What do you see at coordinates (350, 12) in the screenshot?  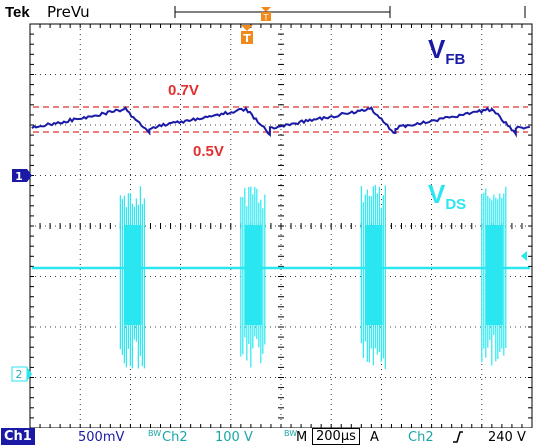 I see `record-view-bar` at bounding box center [350, 12].